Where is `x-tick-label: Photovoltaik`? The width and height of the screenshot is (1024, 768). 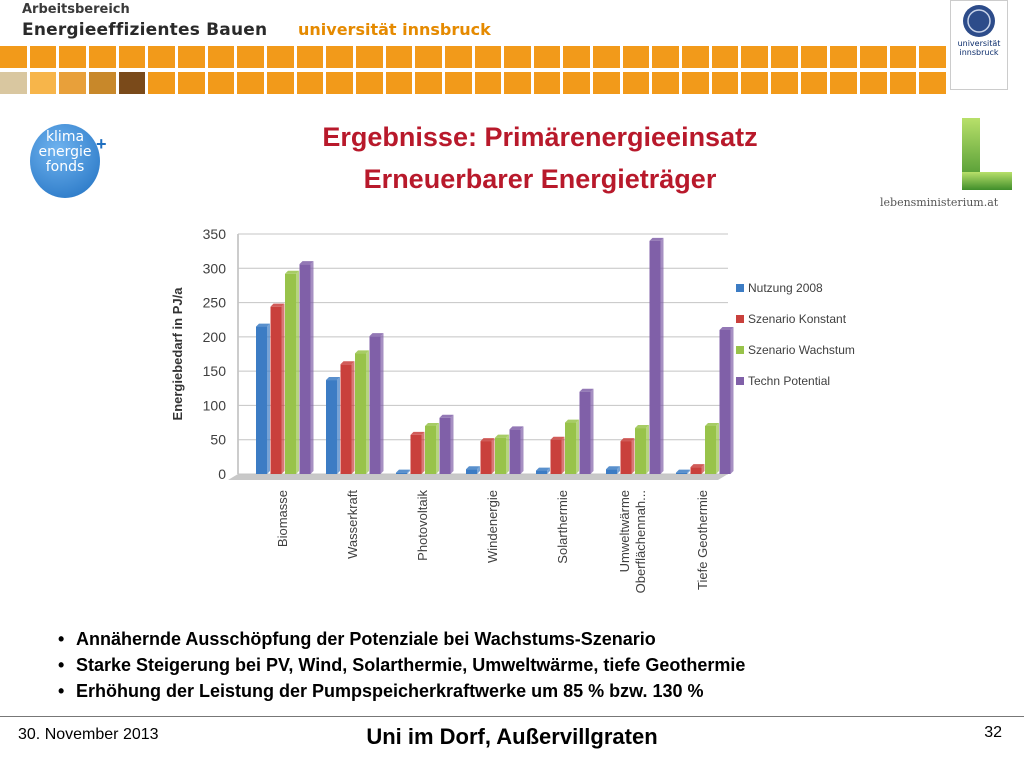 x-tick-label: Photovoltaik is located at coordinates (422, 525).